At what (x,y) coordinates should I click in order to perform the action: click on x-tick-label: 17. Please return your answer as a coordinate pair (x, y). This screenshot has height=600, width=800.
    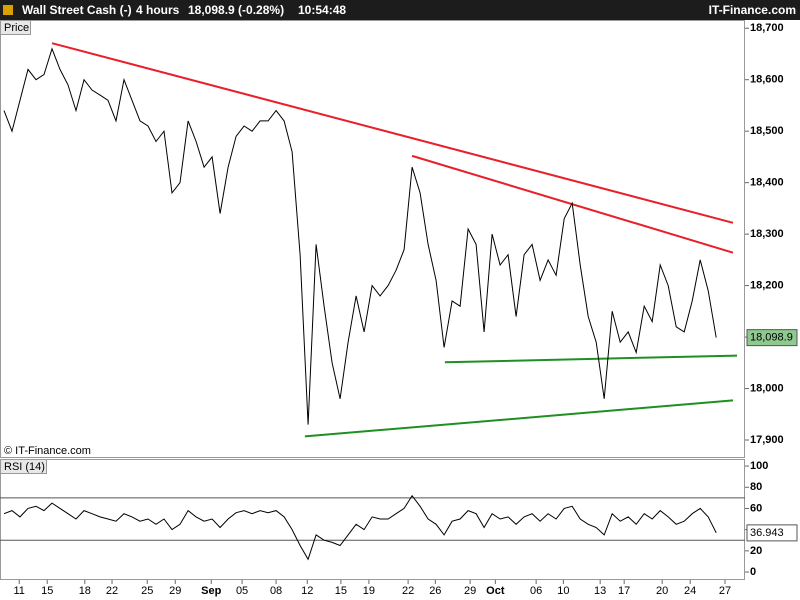
    Looking at the image, I should click on (624, 591).